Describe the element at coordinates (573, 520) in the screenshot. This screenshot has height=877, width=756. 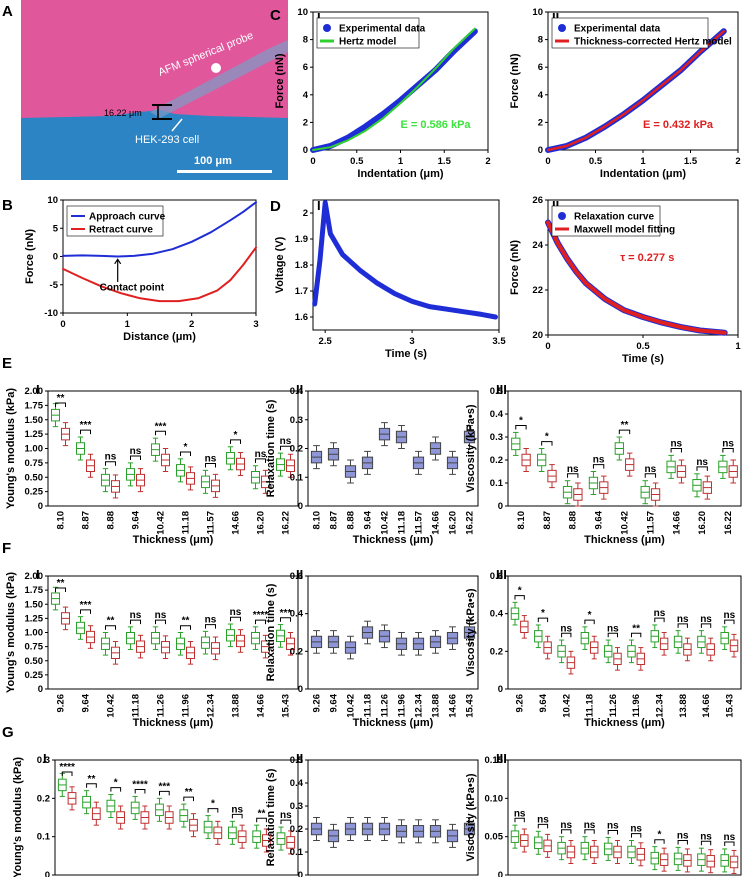
I see `chart-e-iii-category-label: 8.88` at that location.